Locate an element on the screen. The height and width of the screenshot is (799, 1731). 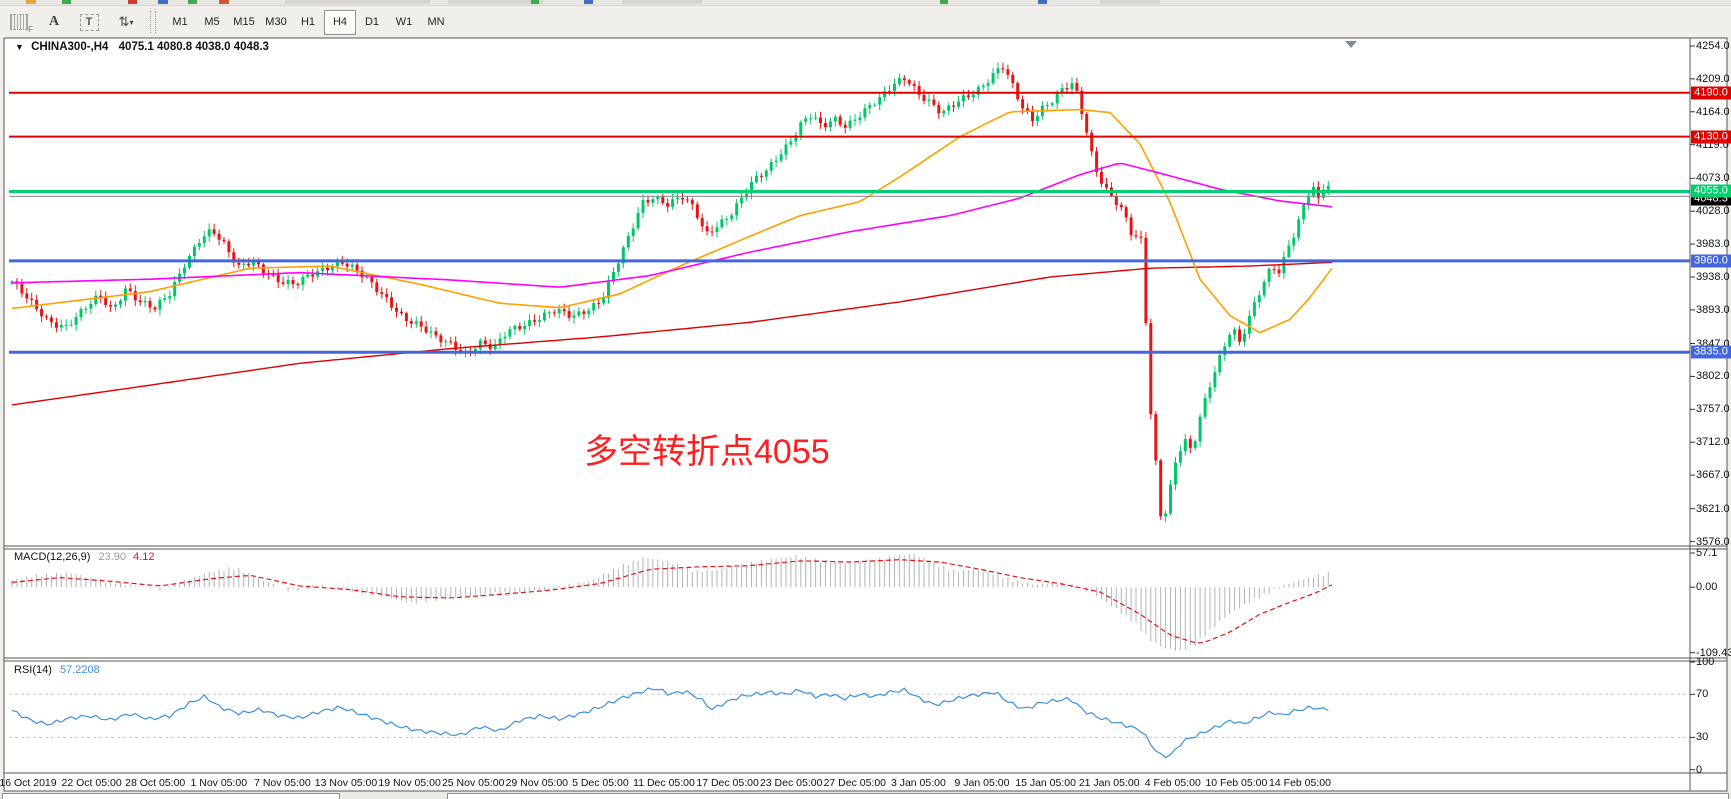
text-label-button: T is located at coordinates (89, 22).